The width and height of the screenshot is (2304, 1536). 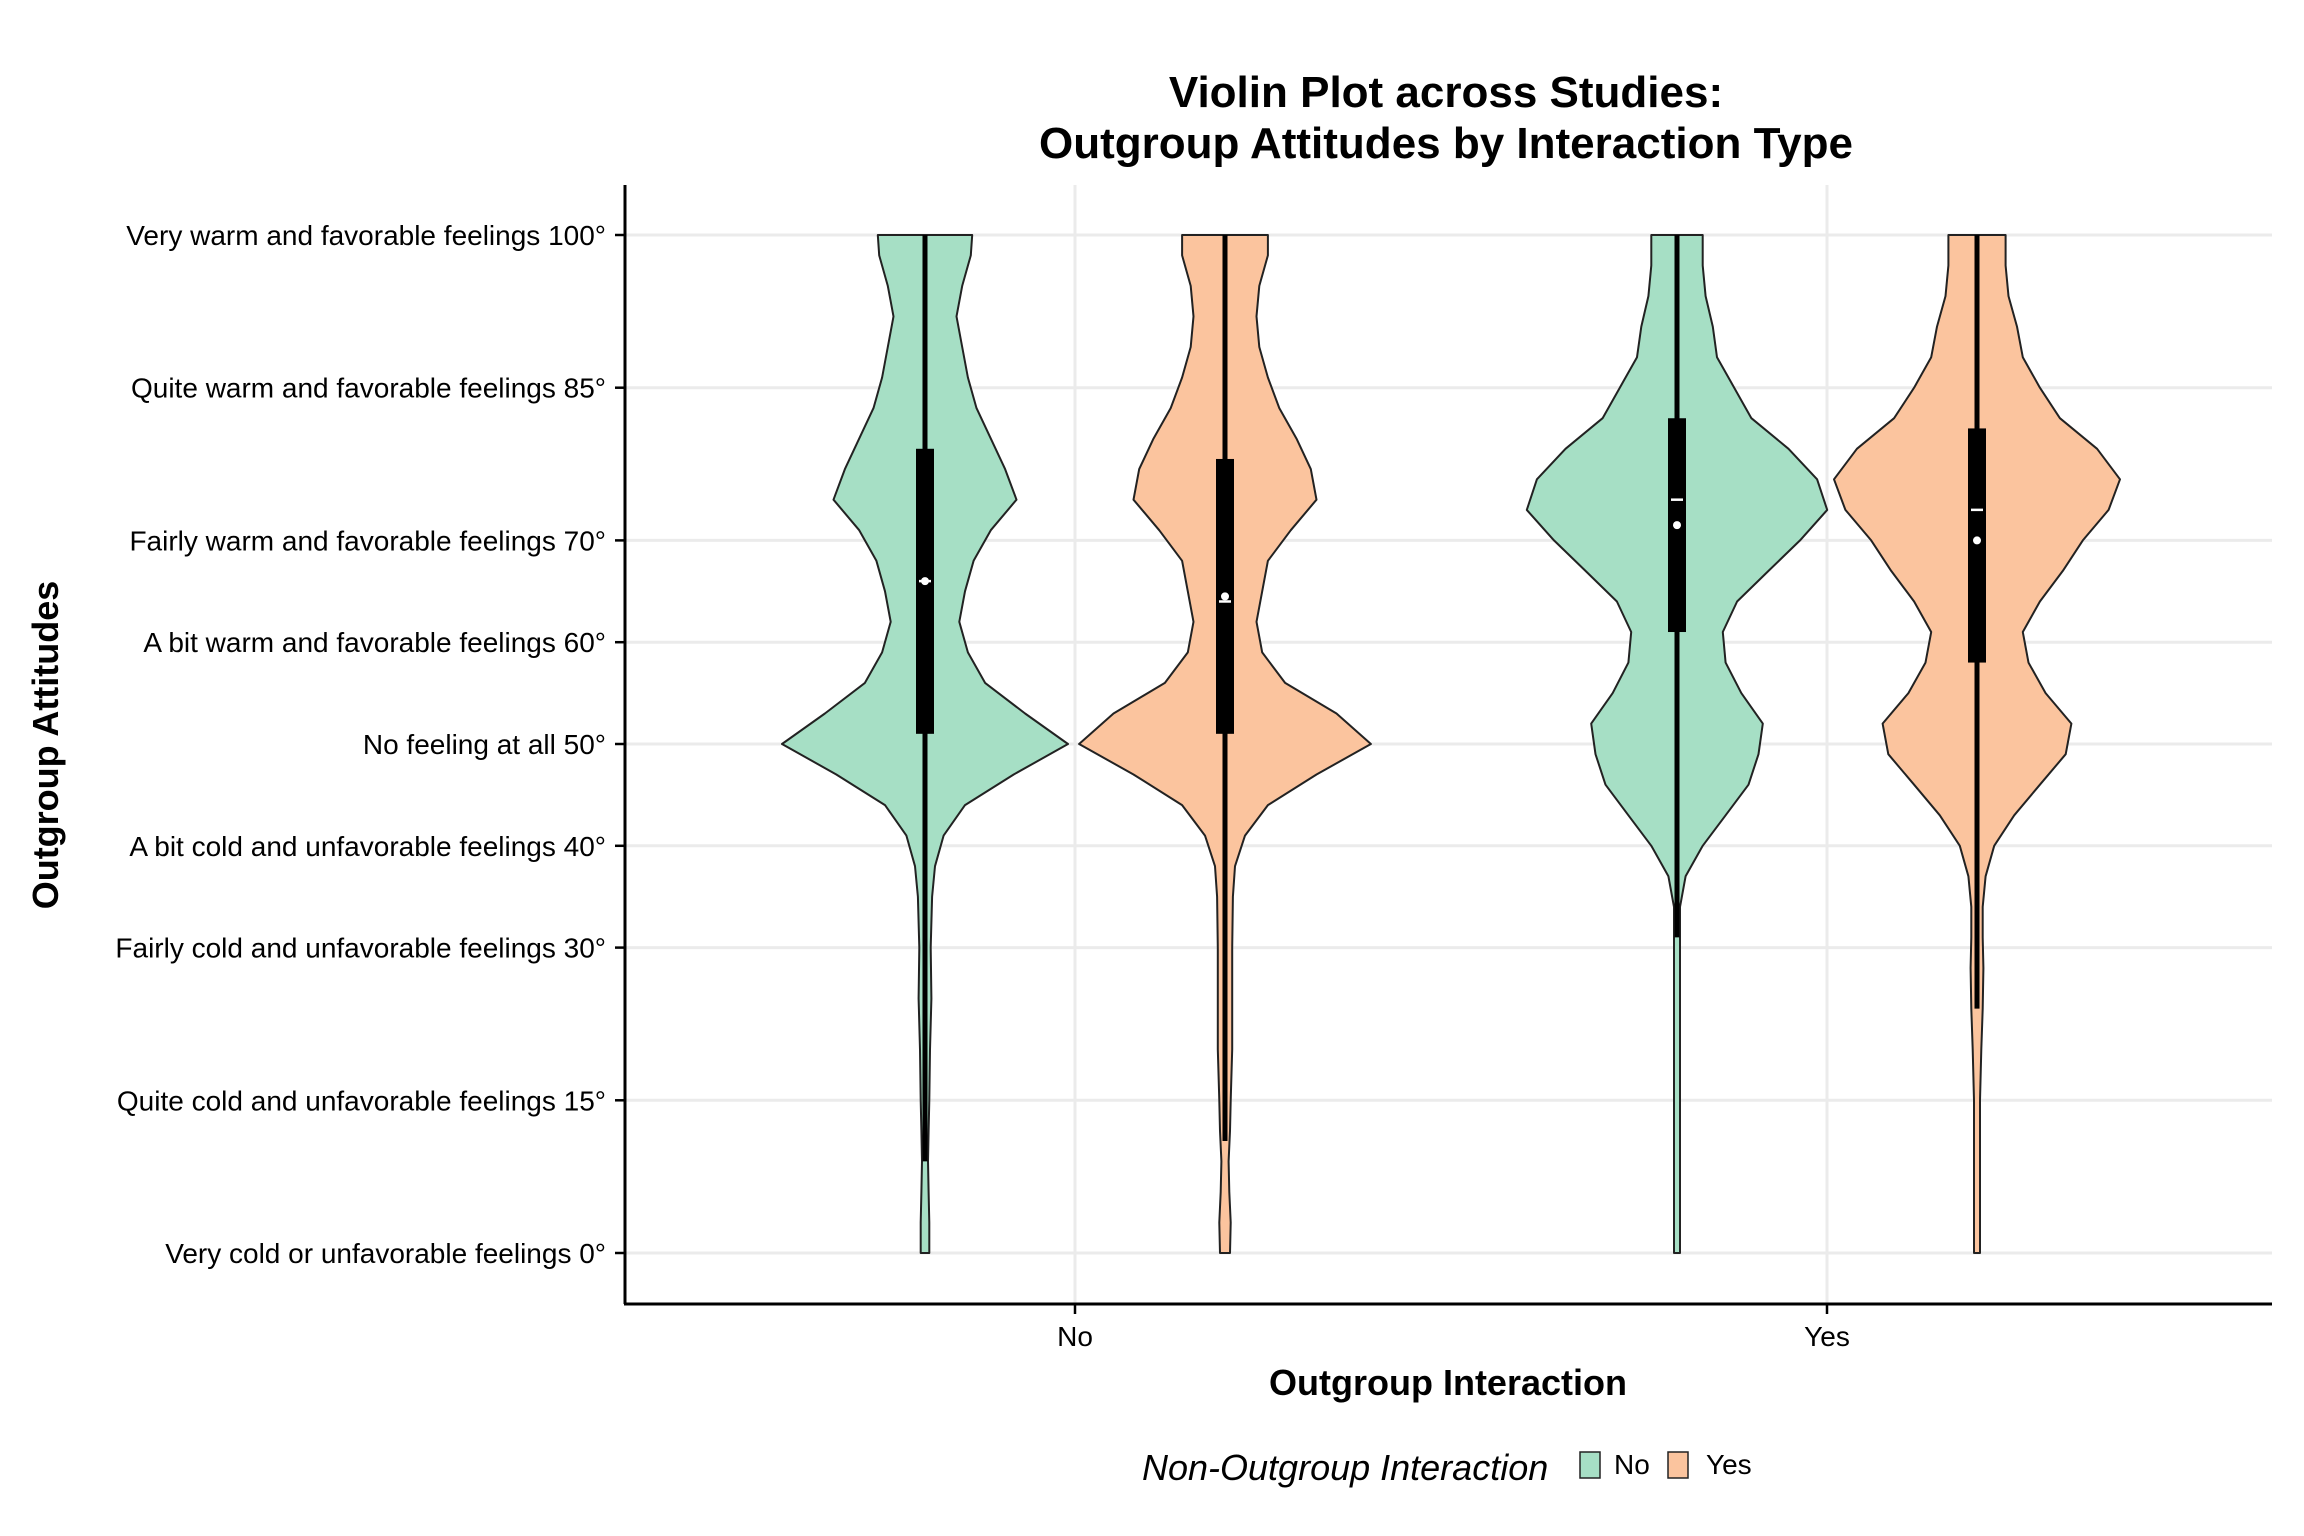 What do you see at coordinates (1225, 596) in the screenshot?
I see `mean-point-yes-no` at bounding box center [1225, 596].